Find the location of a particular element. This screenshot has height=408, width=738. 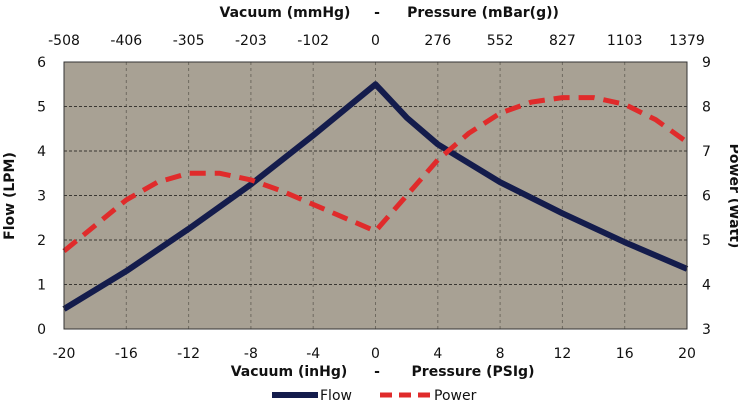

top-tick-label: -102 is located at coordinates (313, 41).